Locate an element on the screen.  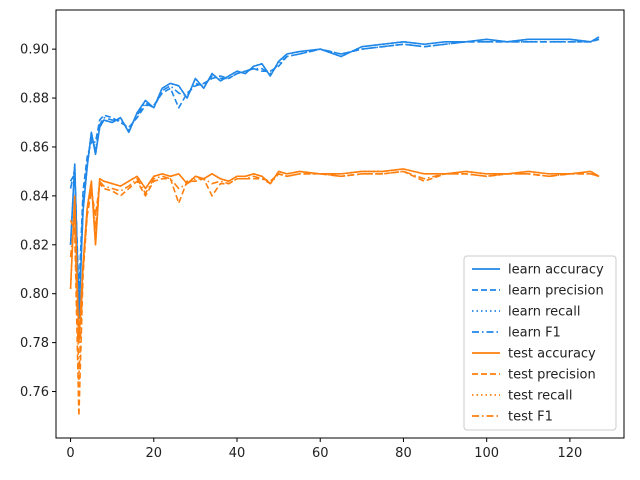
legend-label-learn-recall: learn recall is located at coordinates (544, 312).